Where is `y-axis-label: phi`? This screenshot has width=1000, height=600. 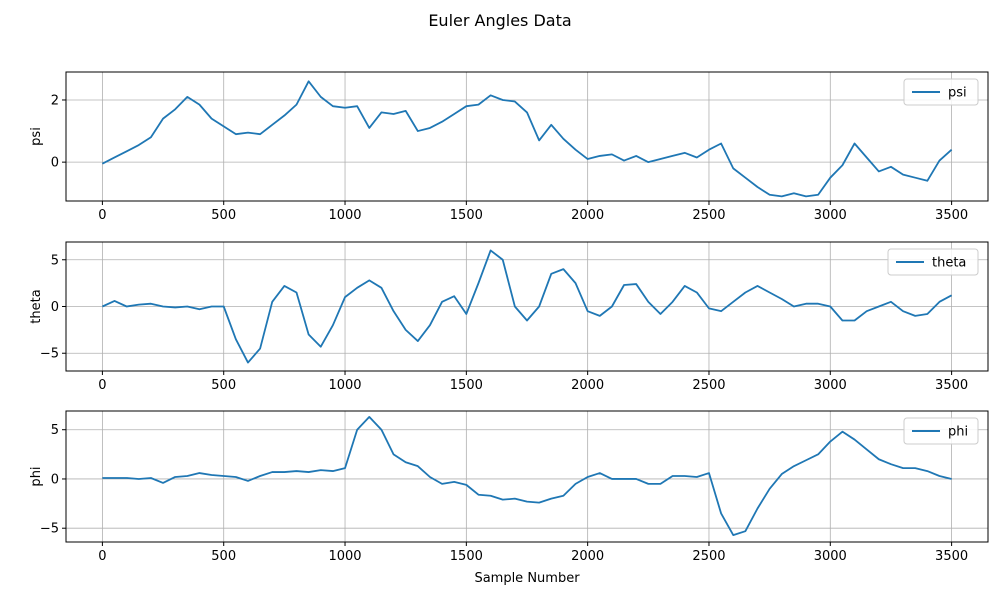
y-axis-label: phi is located at coordinates (36, 476).